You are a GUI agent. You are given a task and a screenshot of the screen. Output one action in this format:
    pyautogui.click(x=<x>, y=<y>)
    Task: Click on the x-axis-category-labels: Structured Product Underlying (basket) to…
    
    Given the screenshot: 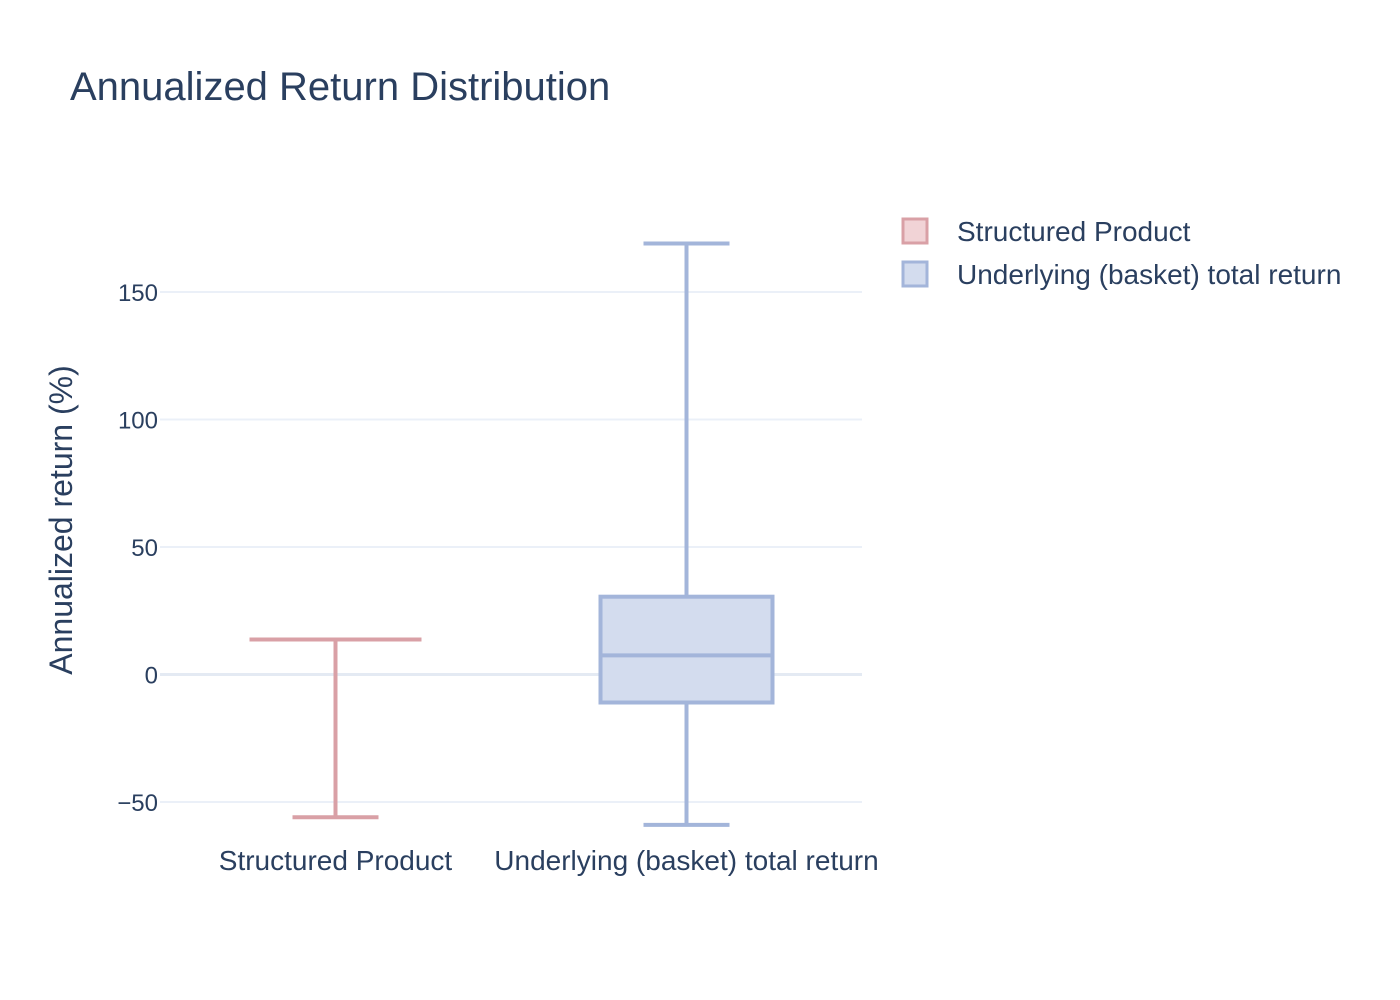 What is the action you would take?
    pyautogui.click(x=549, y=860)
    